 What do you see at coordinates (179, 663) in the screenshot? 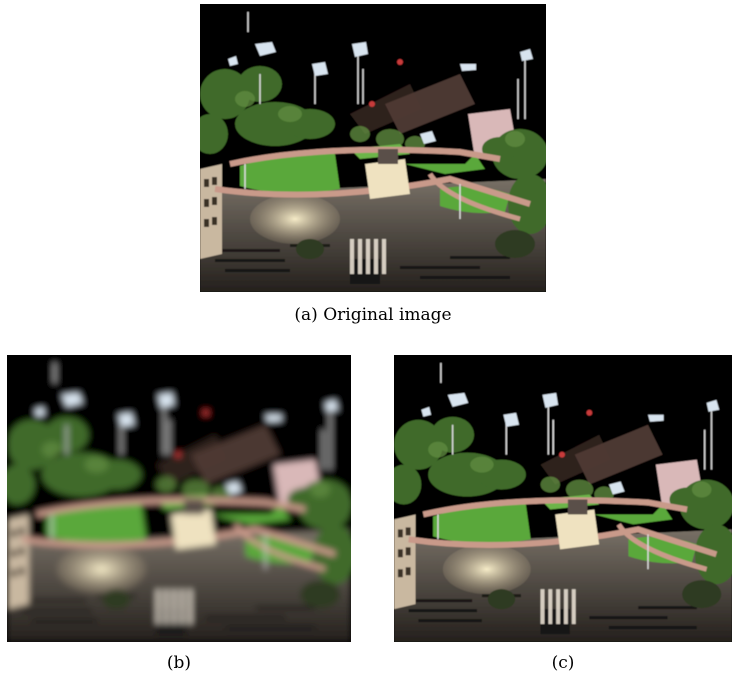
I see `caption-b: (b)` at bounding box center [179, 663].